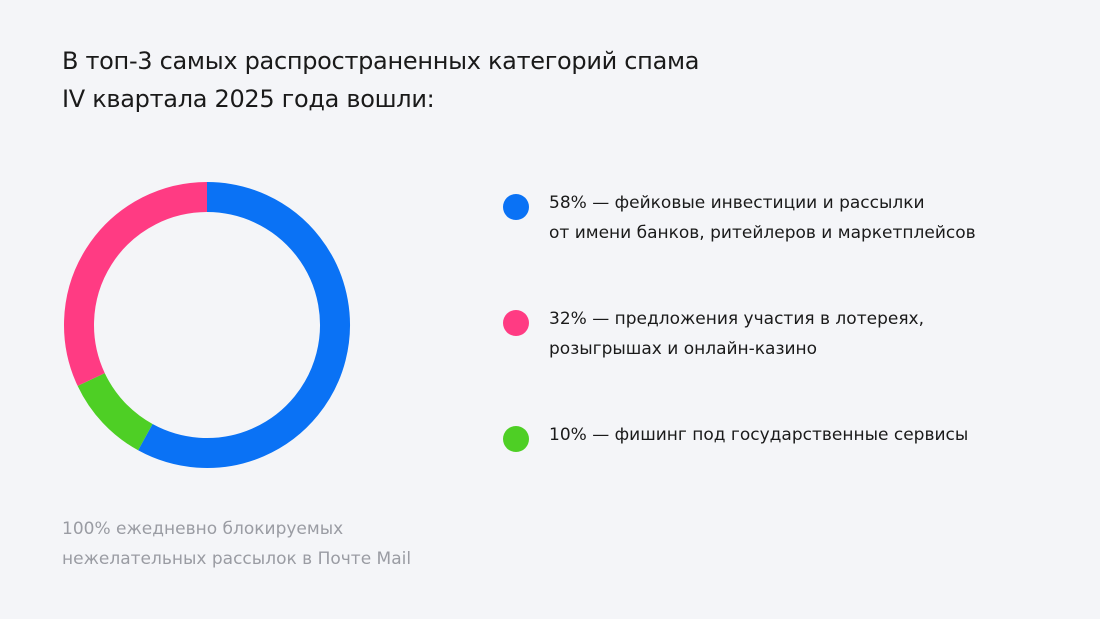 This screenshot has height=619, width=1100. I want to click on note-line: 100% ежедневно блокируемых, so click(203, 529).